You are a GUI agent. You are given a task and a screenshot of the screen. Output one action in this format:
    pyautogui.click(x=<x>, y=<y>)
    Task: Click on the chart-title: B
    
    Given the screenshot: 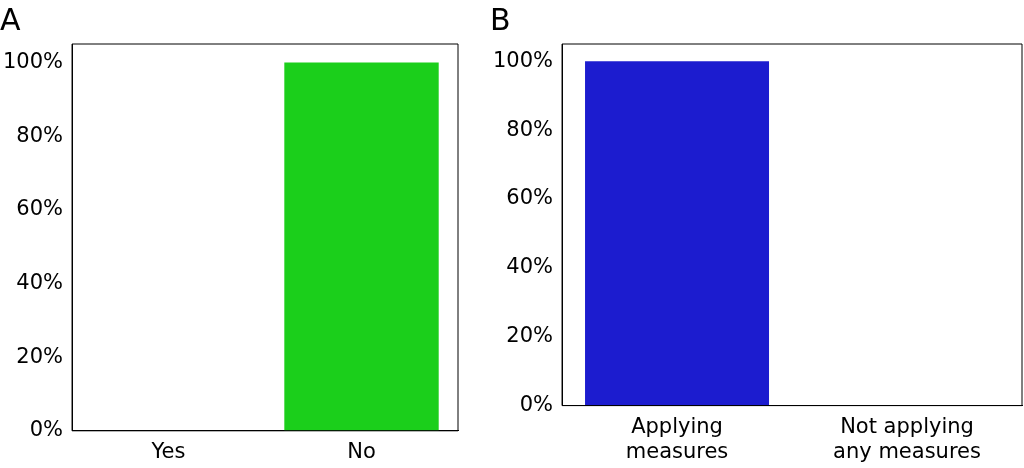 What is the action you would take?
    pyautogui.click(x=500, y=19)
    